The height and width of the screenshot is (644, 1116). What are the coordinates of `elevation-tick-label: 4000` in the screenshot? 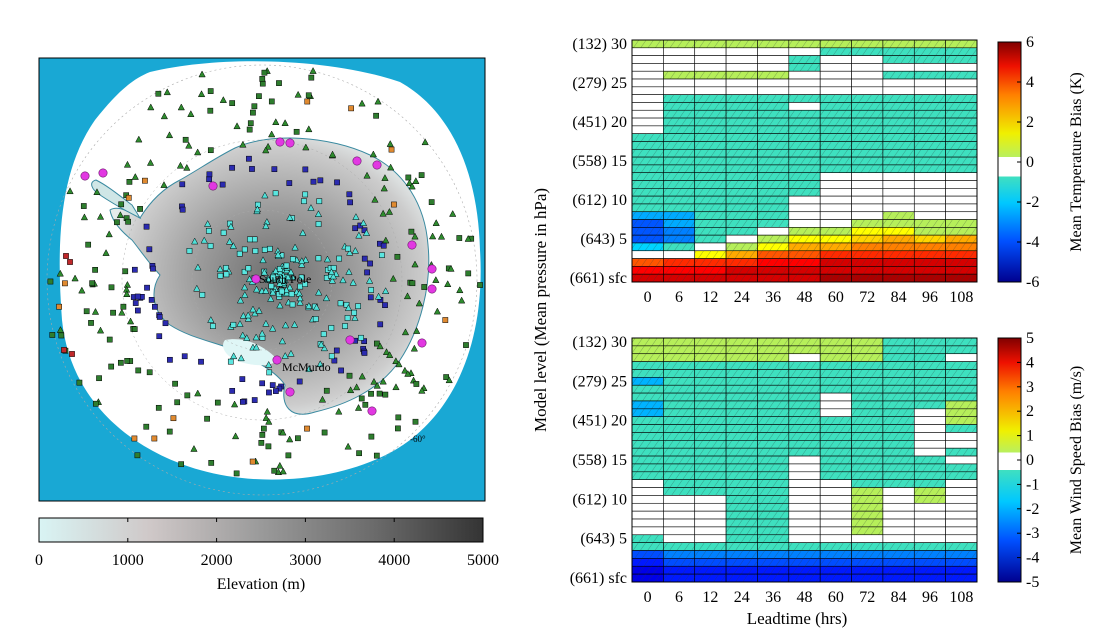 It's located at (394, 560).